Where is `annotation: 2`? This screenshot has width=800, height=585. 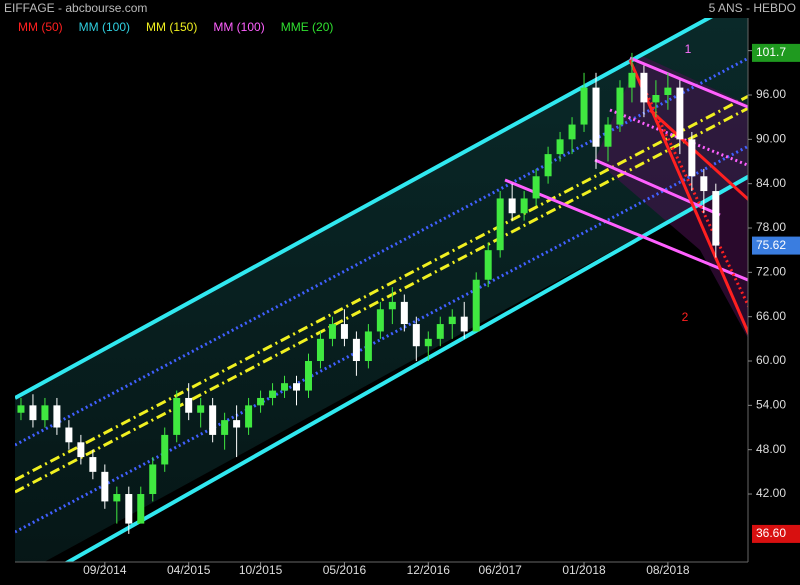
annotation: 2 is located at coordinates (685, 317).